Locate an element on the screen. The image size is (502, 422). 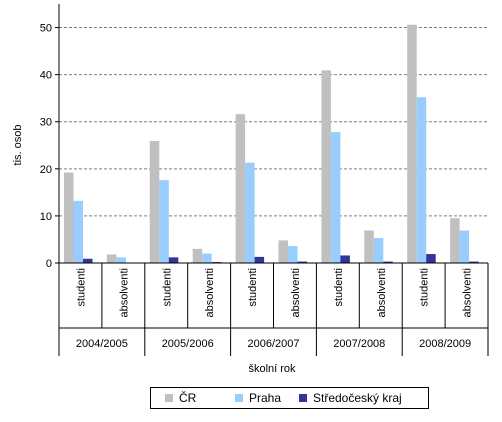
x-group-label: 2006/2007 is located at coordinates (274, 344).